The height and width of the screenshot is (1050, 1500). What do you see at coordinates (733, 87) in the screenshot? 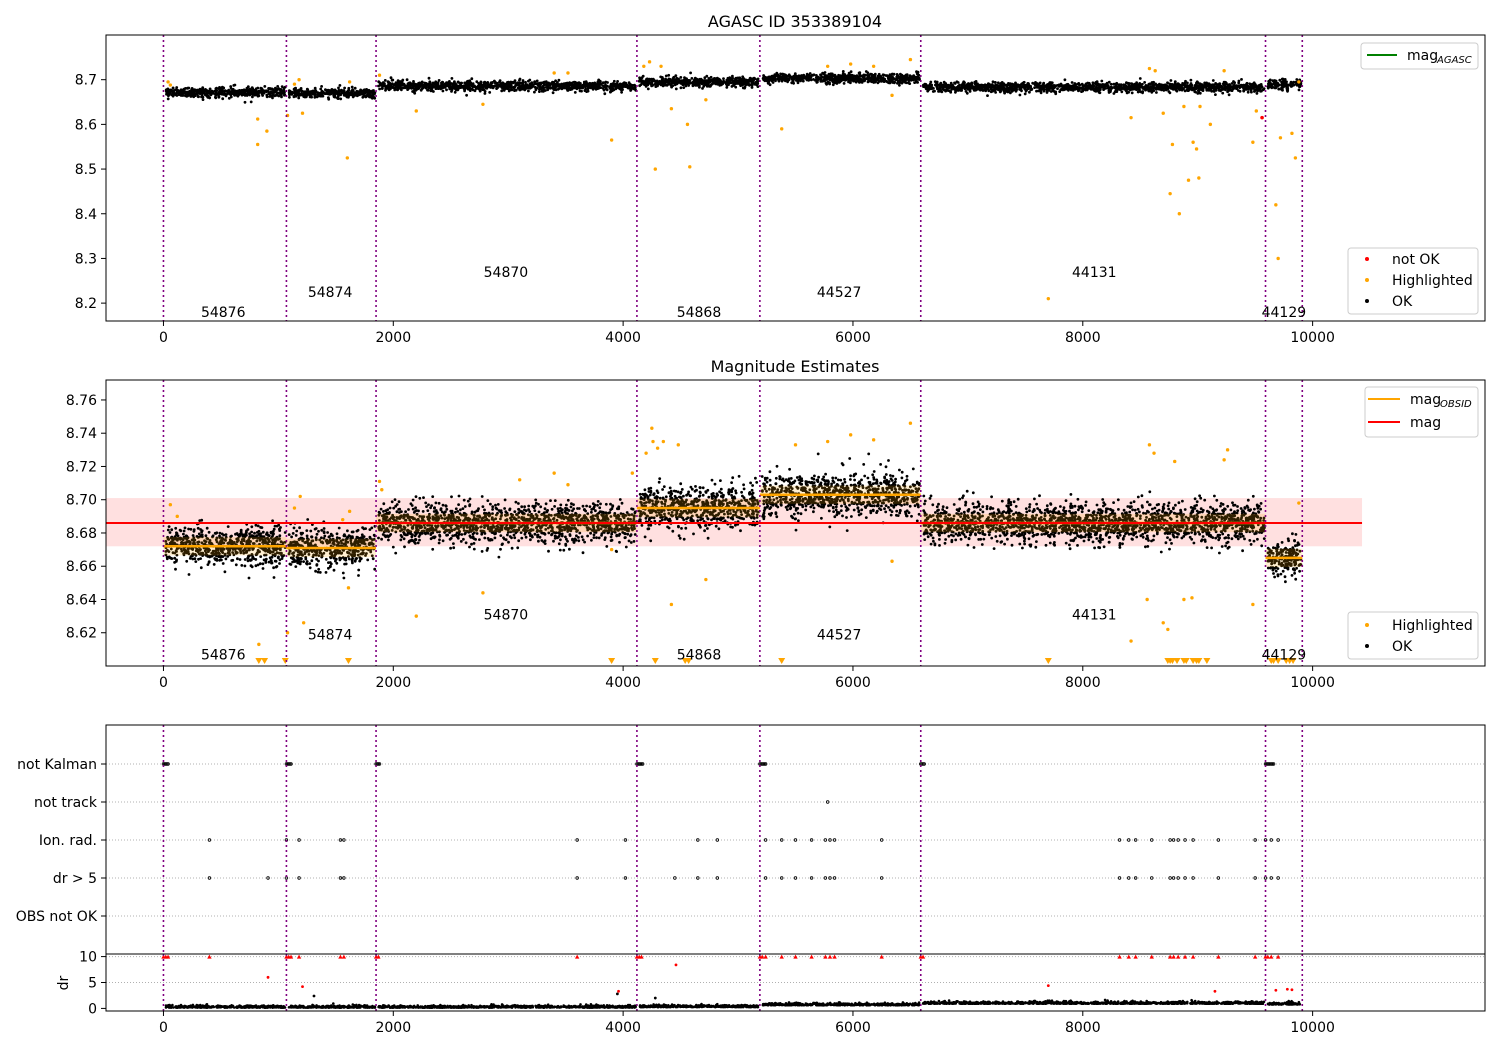
I see `ok-points-series` at bounding box center [733, 87].